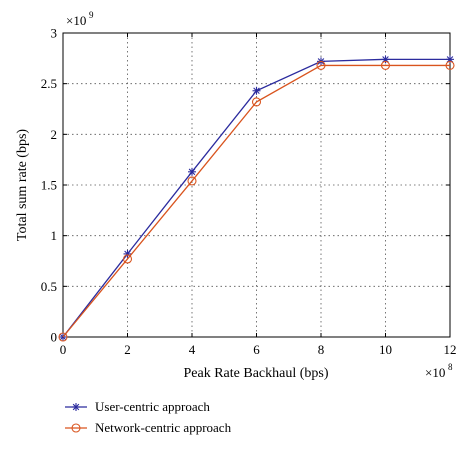  I want to click on legend-marker-symbol-user-centric-approach, so click(76, 407).